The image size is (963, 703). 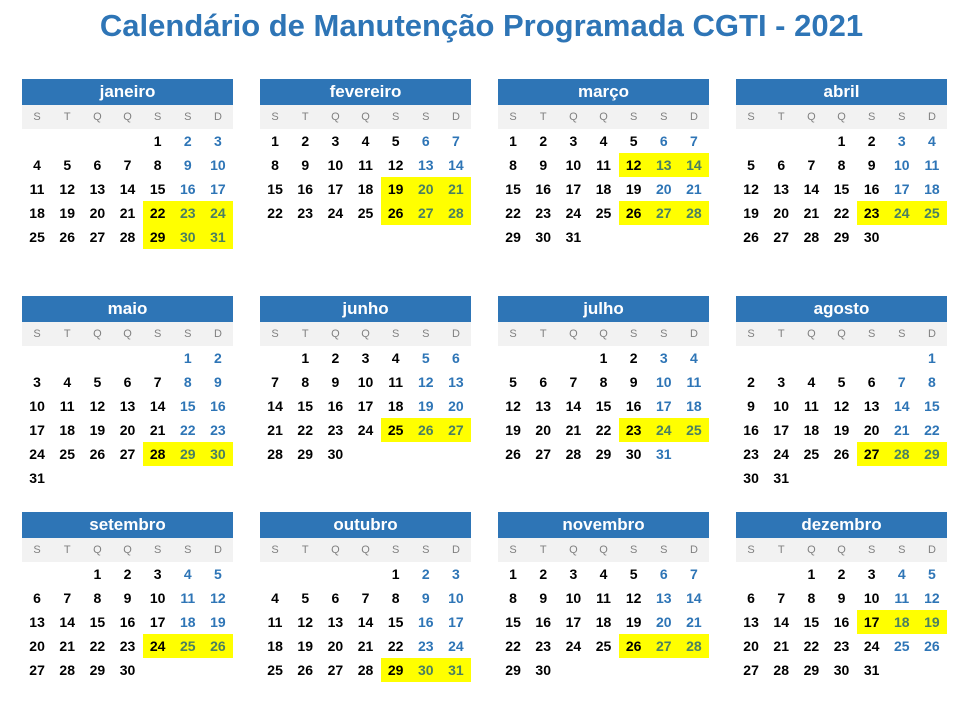 What do you see at coordinates (603, 574) in the screenshot?
I see `week-row: 1234567` at bounding box center [603, 574].